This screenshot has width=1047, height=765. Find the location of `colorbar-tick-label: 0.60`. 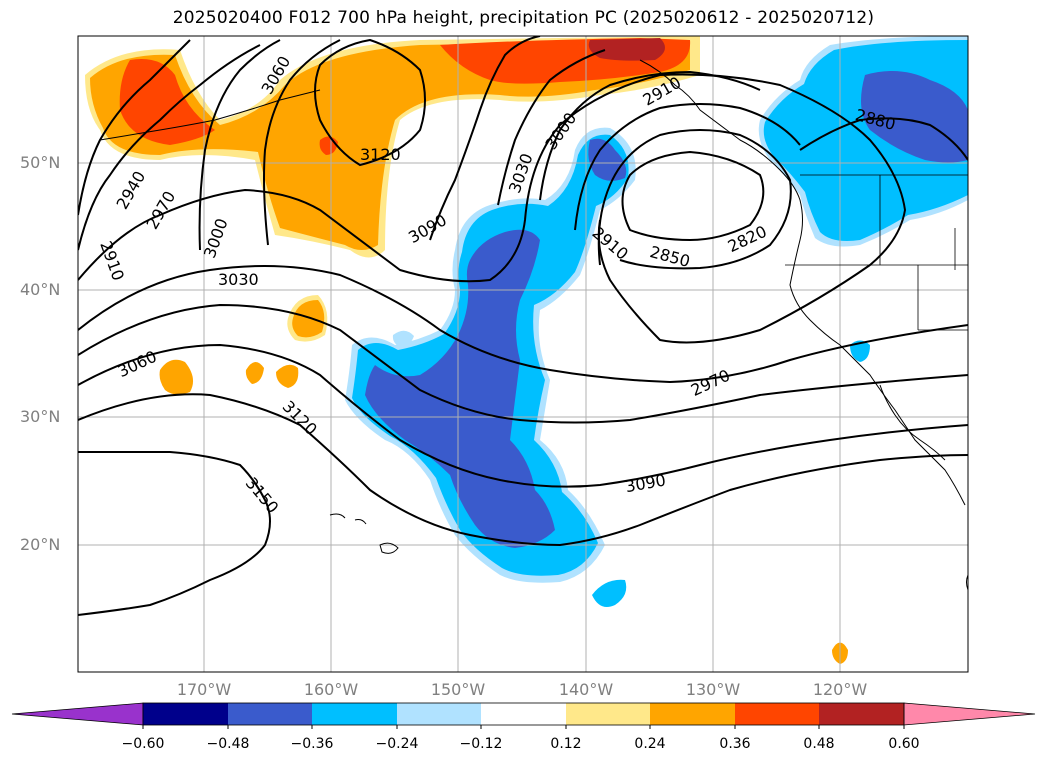

colorbar-tick-label: 0.60 is located at coordinates (904, 744).